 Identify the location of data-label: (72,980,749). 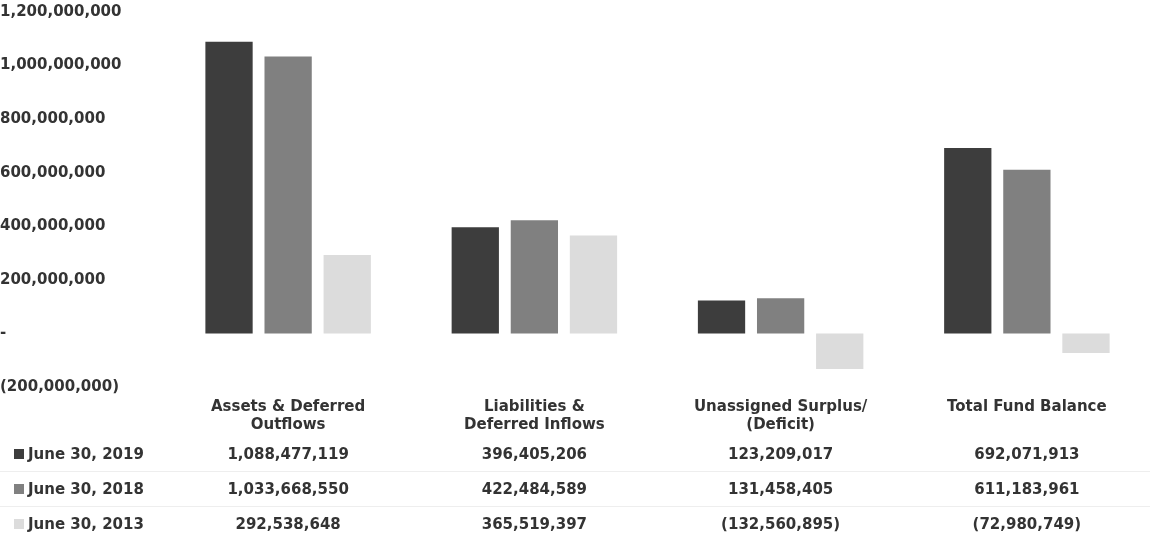
(1026, 522).